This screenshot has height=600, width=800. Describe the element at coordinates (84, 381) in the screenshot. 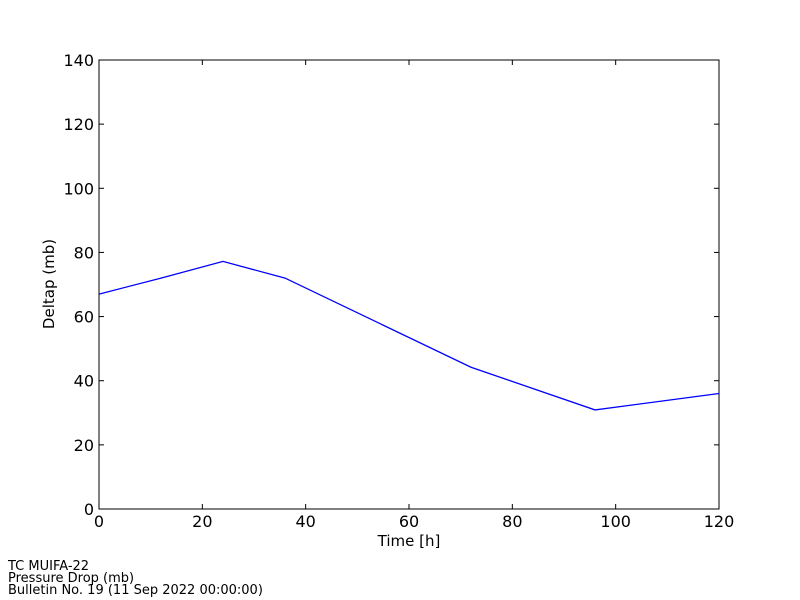

I see `y-tick-label: 40` at that location.